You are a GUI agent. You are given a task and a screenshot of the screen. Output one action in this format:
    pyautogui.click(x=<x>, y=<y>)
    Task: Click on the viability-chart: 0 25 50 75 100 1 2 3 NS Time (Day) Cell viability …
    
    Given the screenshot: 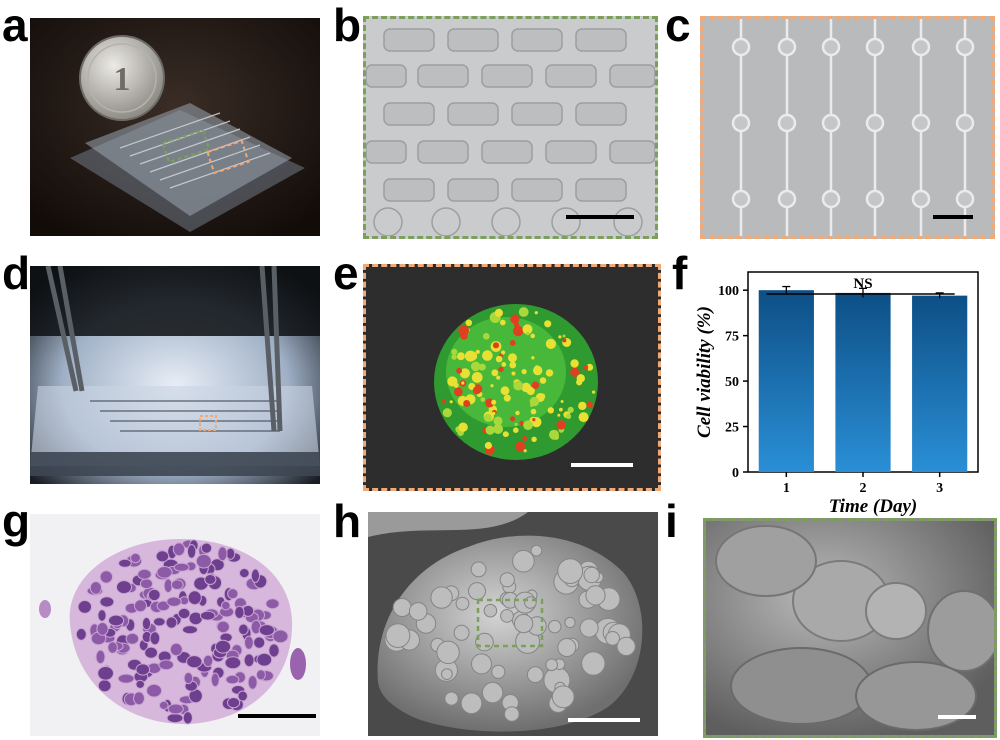 What is the action you would take?
    pyautogui.click(x=842, y=389)
    